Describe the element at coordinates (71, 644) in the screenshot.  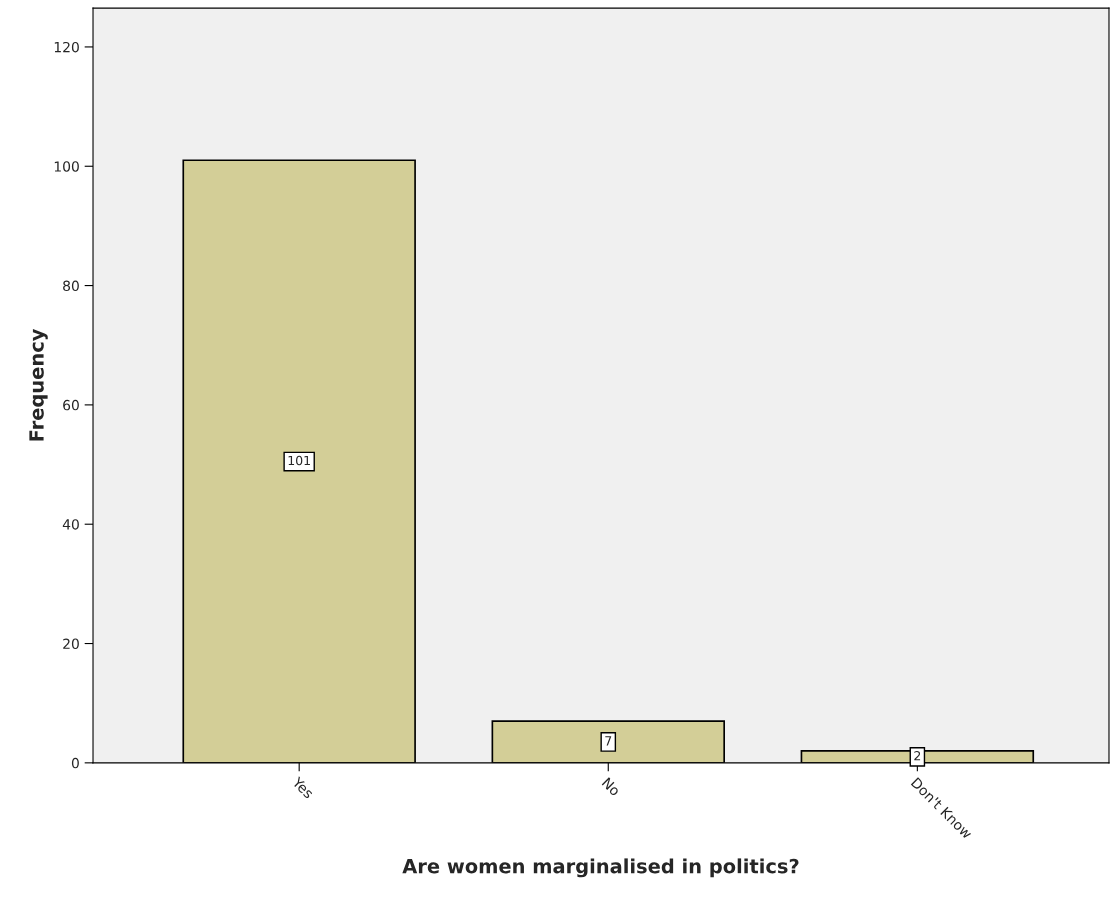
I see `y-tick-label: 20` at that location.